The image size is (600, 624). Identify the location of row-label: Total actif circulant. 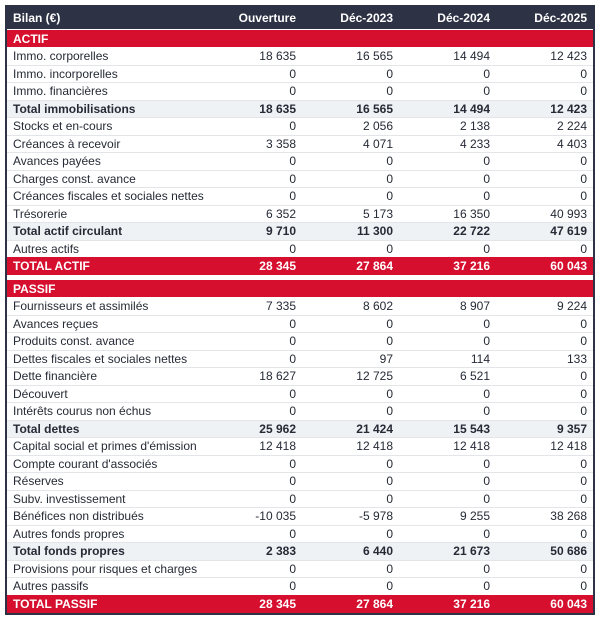
(68, 231).